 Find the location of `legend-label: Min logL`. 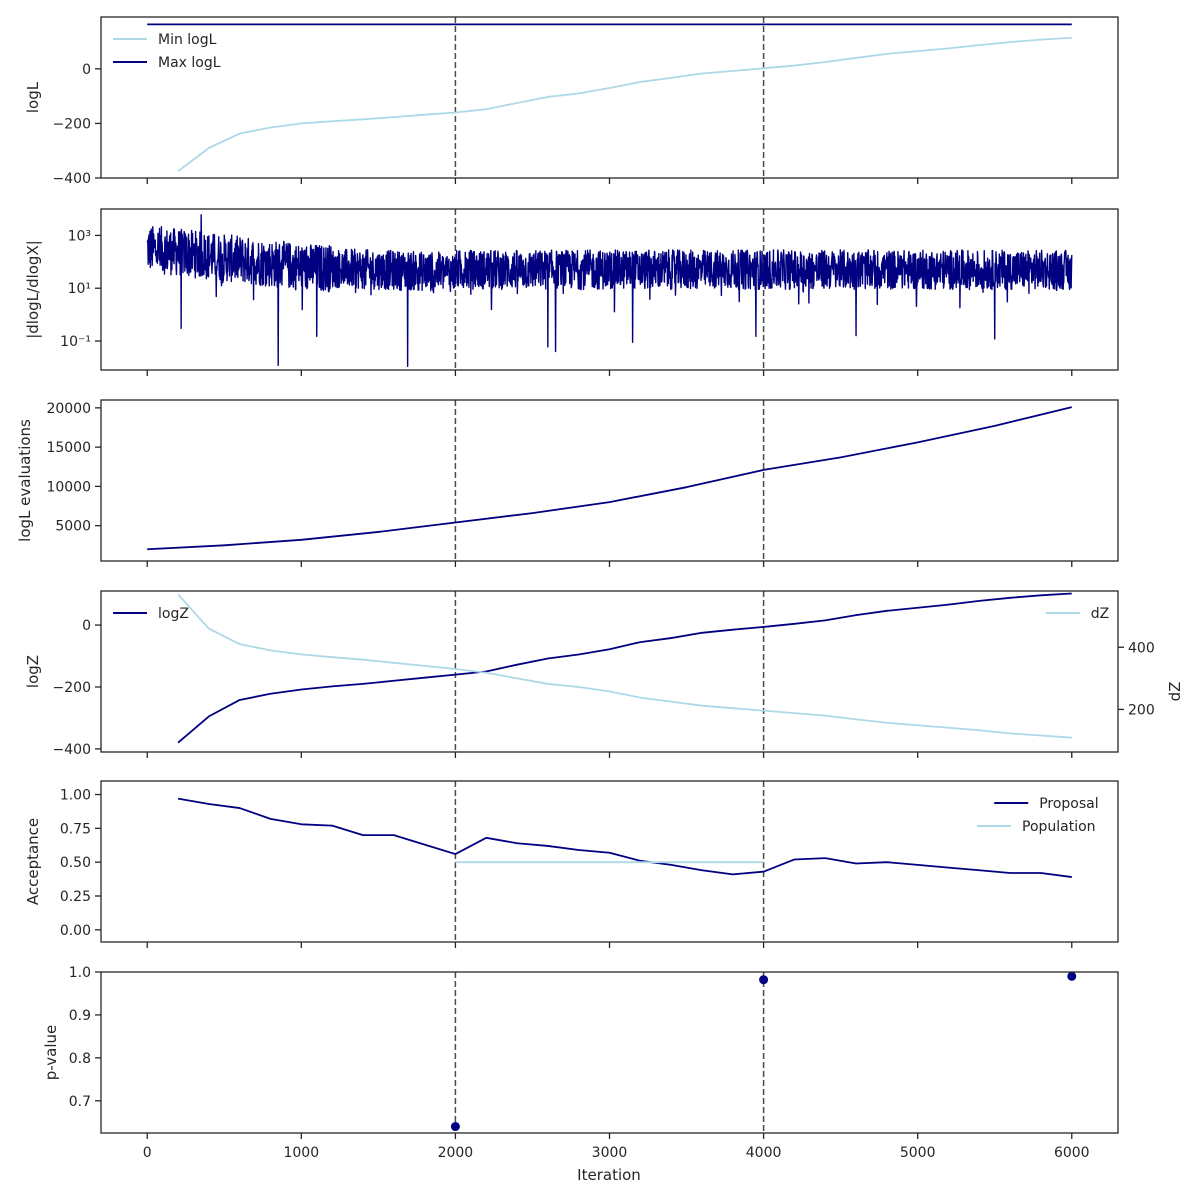

legend-label: Min logL is located at coordinates (187, 40).